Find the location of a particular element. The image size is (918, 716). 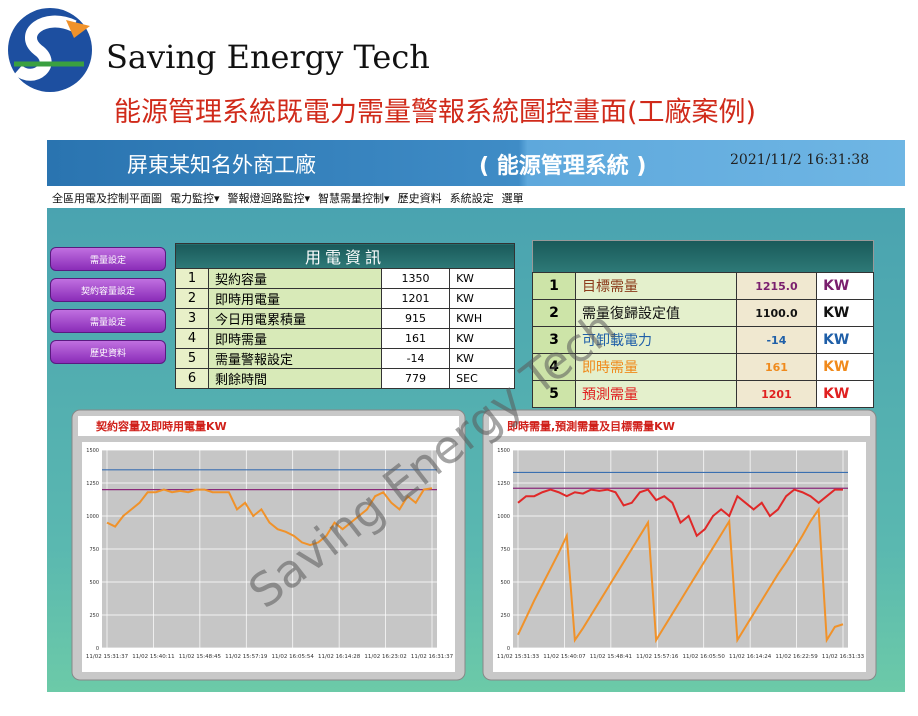

x-tick-label: 11/02 15:31:37 is located at coordinates (107, 657).